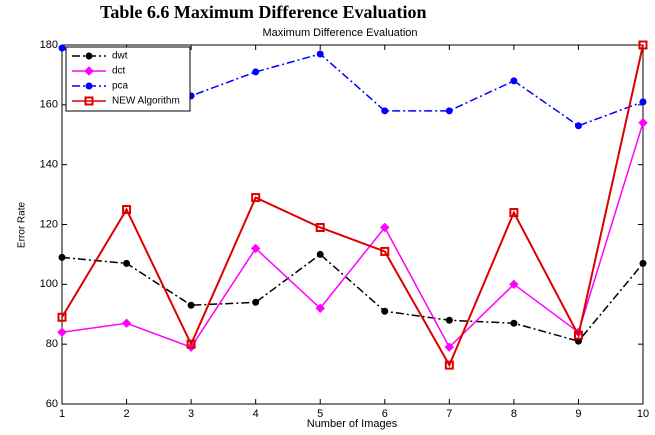 The height and width of the screenshot is (435, 655). Describe the element at coordinates (49, 224) in the screenshot. I see `y-tick-label: 120` at that location.